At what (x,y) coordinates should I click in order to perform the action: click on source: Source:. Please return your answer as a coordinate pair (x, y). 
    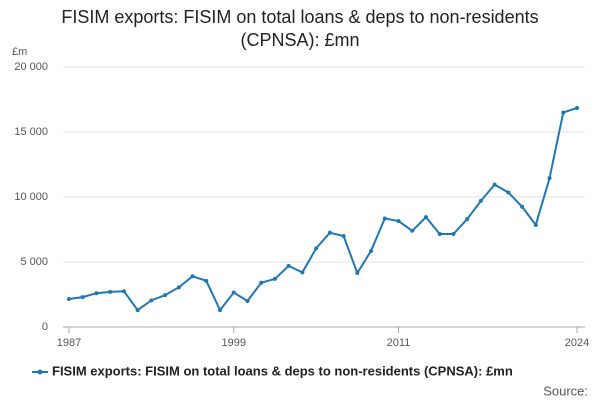
    Looking at the image, I should click on (565, 390).